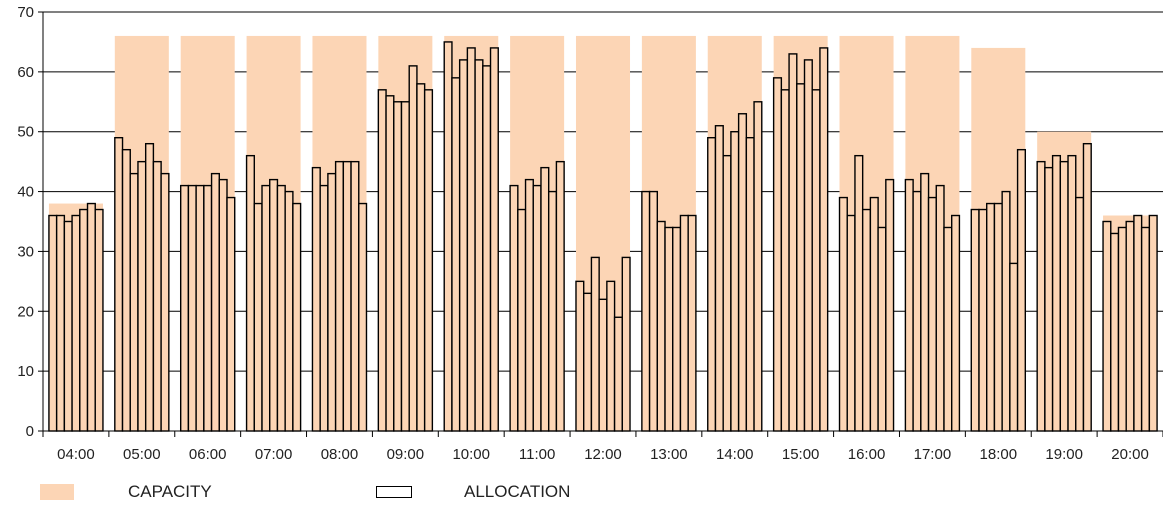  I want to click on x-tick-label: 16:00, so click(867, 454).